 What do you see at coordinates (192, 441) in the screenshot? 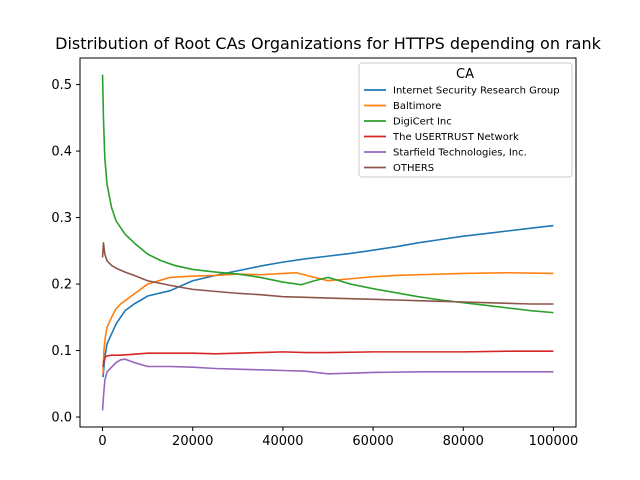
I see `x-tick-label: 20000` at bounding box center [192, 441].